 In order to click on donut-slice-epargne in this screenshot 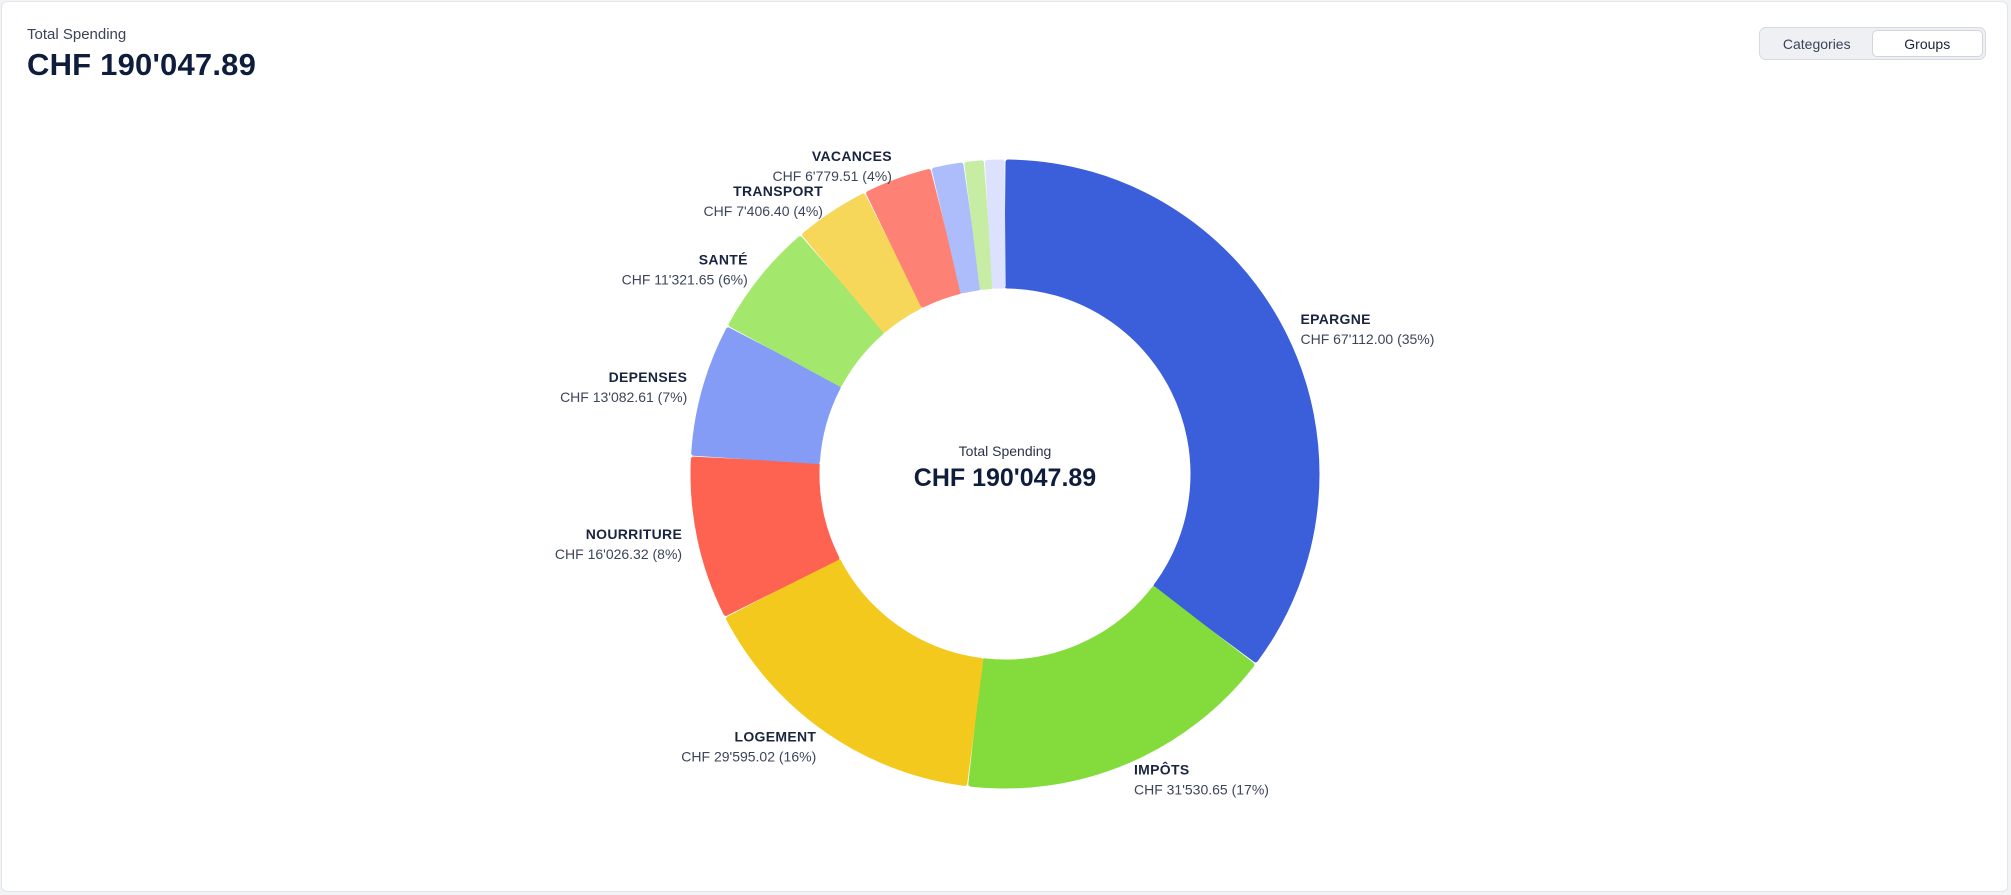, I will do `click(1162, 411)`.